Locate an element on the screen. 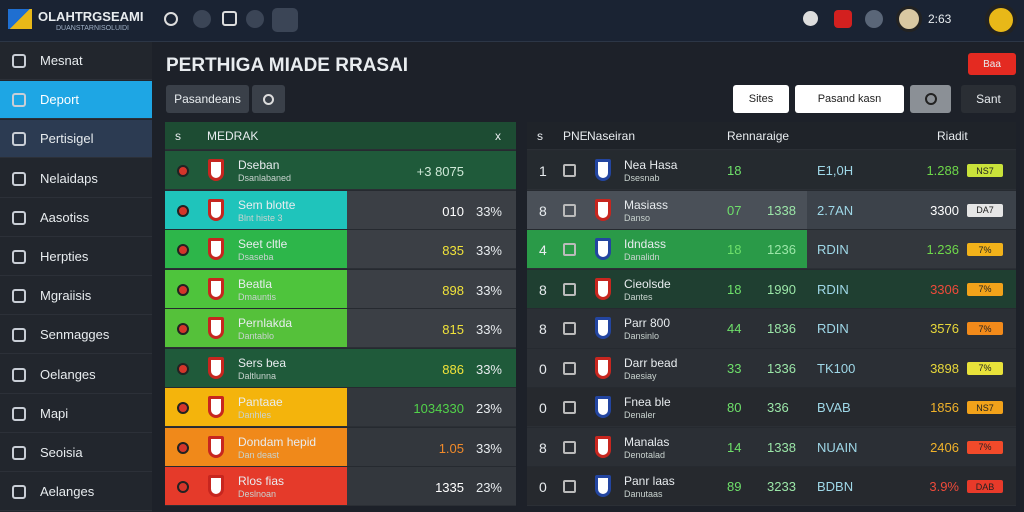 This screenshot has height=512, width=1024. table-row: 4 Idndass Danalidn 18 1236 RDIN 1.236 7% is located at coordinates (771, 248).